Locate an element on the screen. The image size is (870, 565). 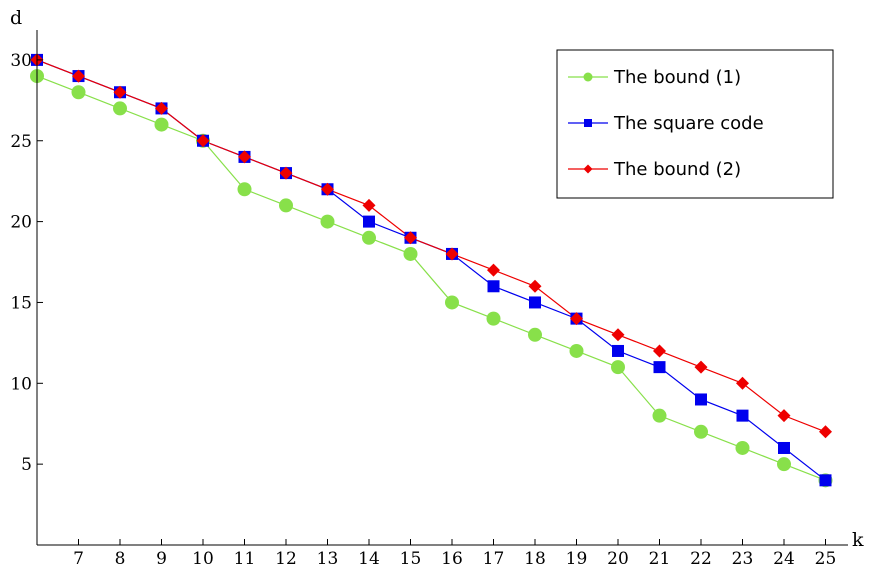
y-tick-label: 20 is located at coordinates (21, 223).